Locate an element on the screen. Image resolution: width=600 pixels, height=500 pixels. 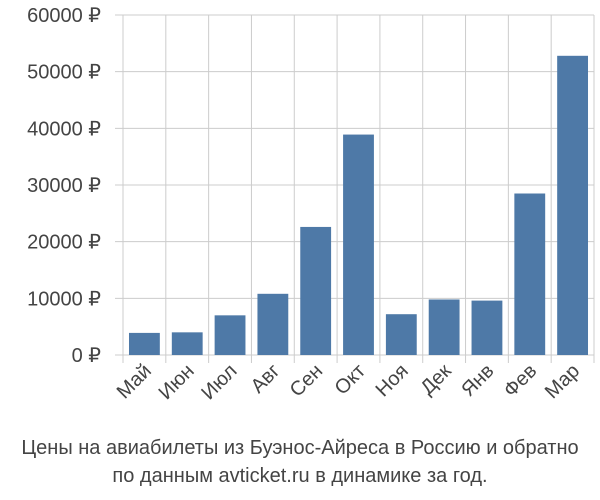
y-tick-label: 0 ₽ is located at coordinates (87, 356).